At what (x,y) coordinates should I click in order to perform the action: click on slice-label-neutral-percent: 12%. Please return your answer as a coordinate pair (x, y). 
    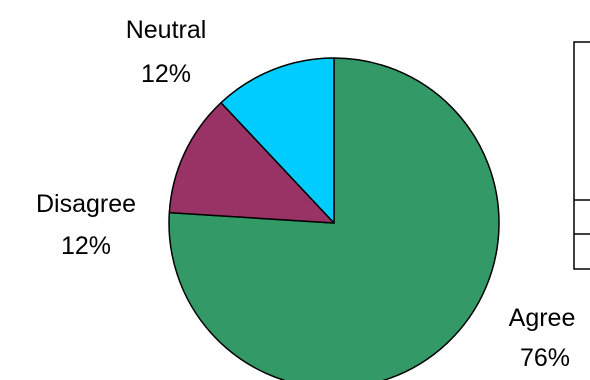
    Looking at the image, I should click on (166, 74).